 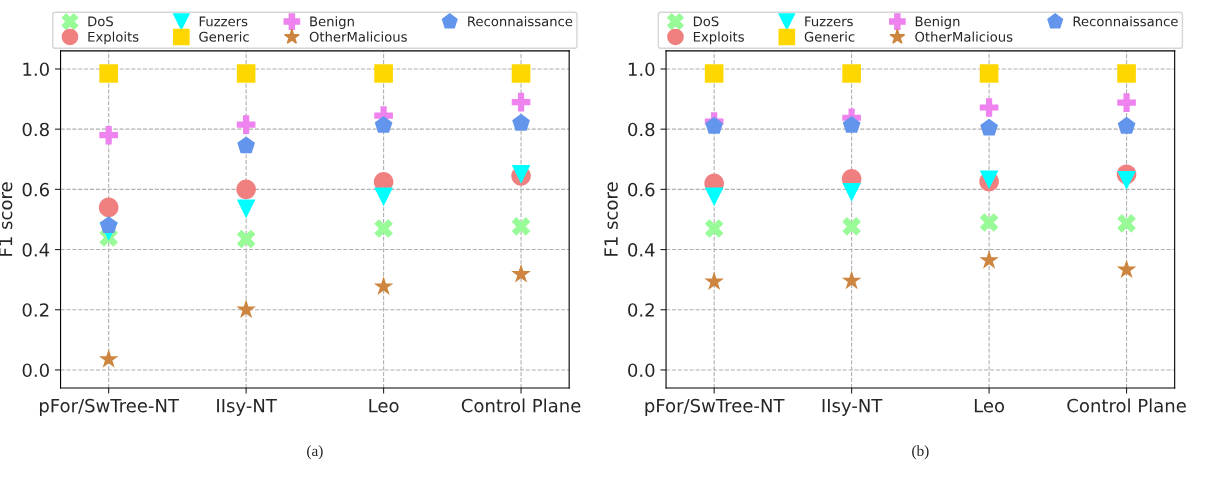 I want to click on text: (a), so click(x=315, y=452).